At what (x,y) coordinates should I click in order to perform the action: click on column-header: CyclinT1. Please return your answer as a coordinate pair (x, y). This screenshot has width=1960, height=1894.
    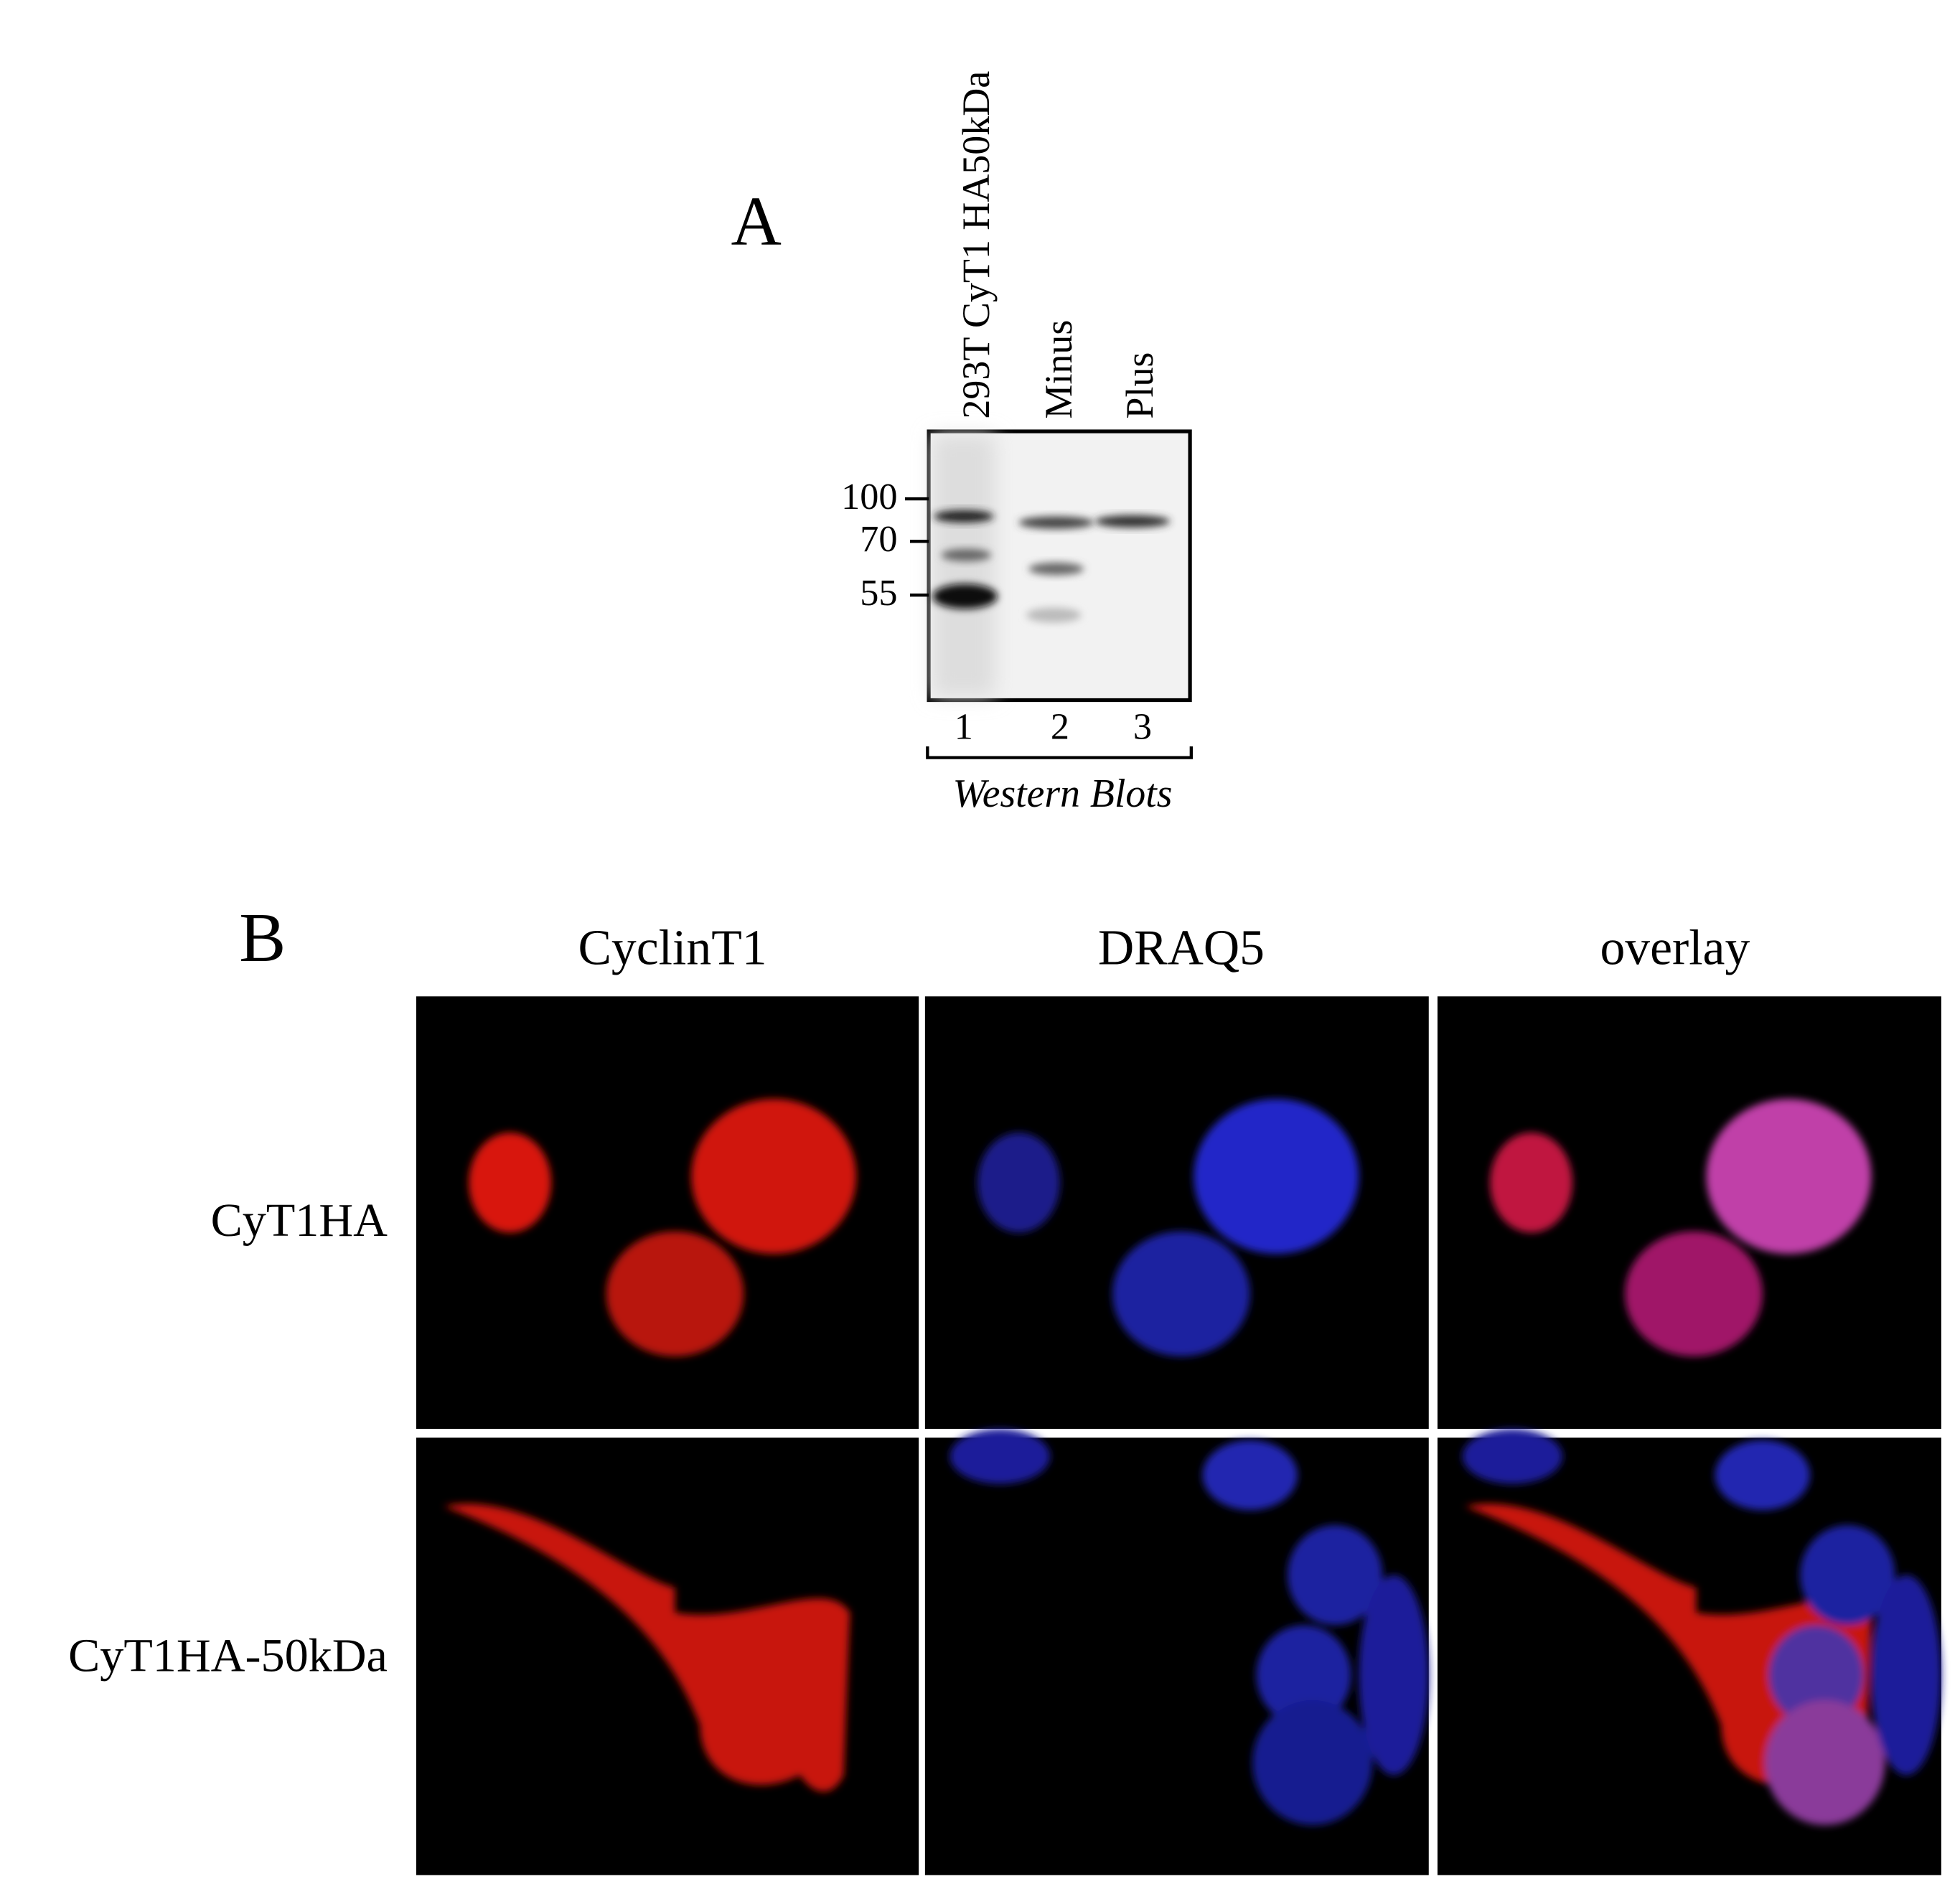
    Looking at the image, I should click on (672, 948).